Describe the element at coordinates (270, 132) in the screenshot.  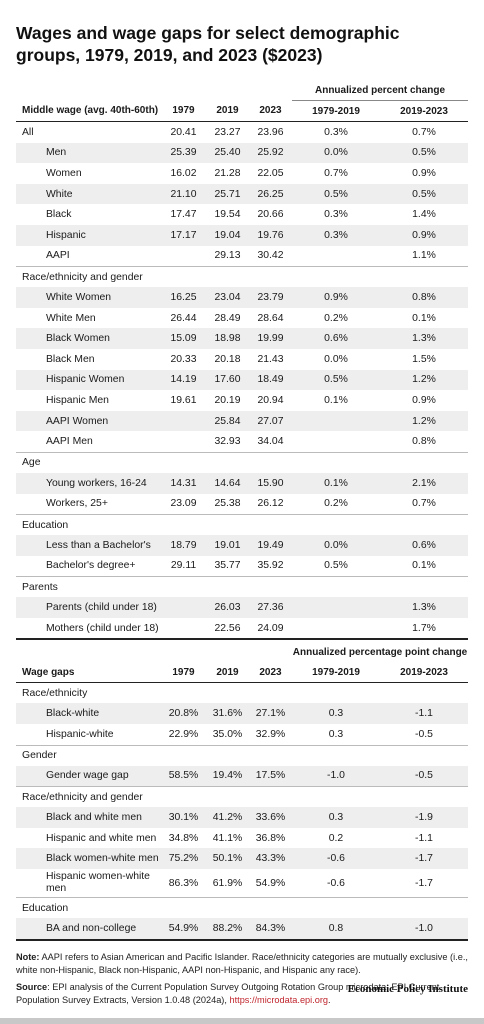
I see `row-value: 23.96` at that location.